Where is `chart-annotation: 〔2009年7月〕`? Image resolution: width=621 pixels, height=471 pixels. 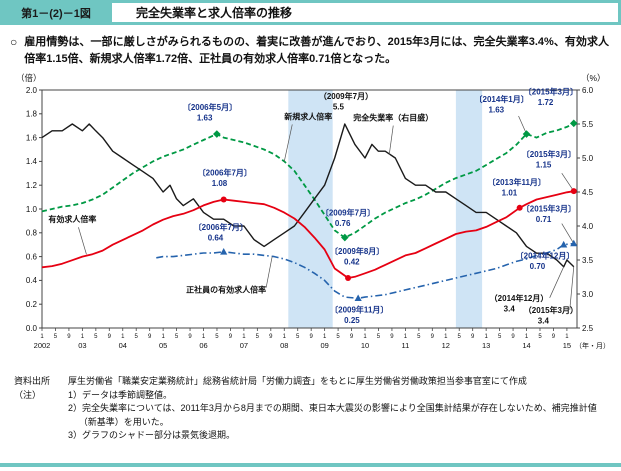
chart-annotation: 〔2009年7月〕 is located at coordinates (348, 213).